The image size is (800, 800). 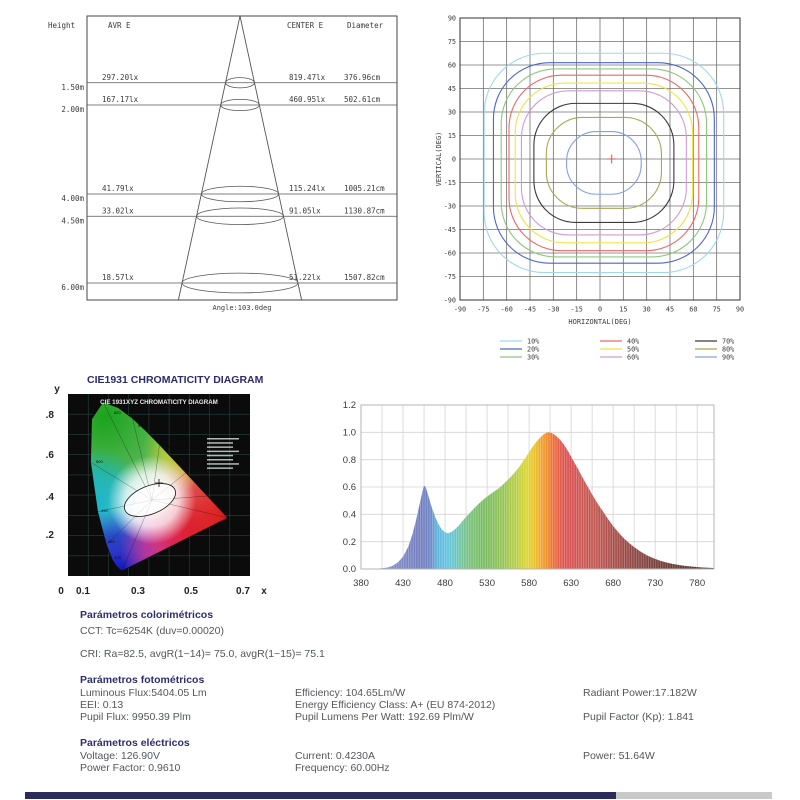 What do you see at coordinates (241, 308) in the screenshot?
I see `beam-angle-label: Angle:103.0deg` at bounding box center [241, 308].